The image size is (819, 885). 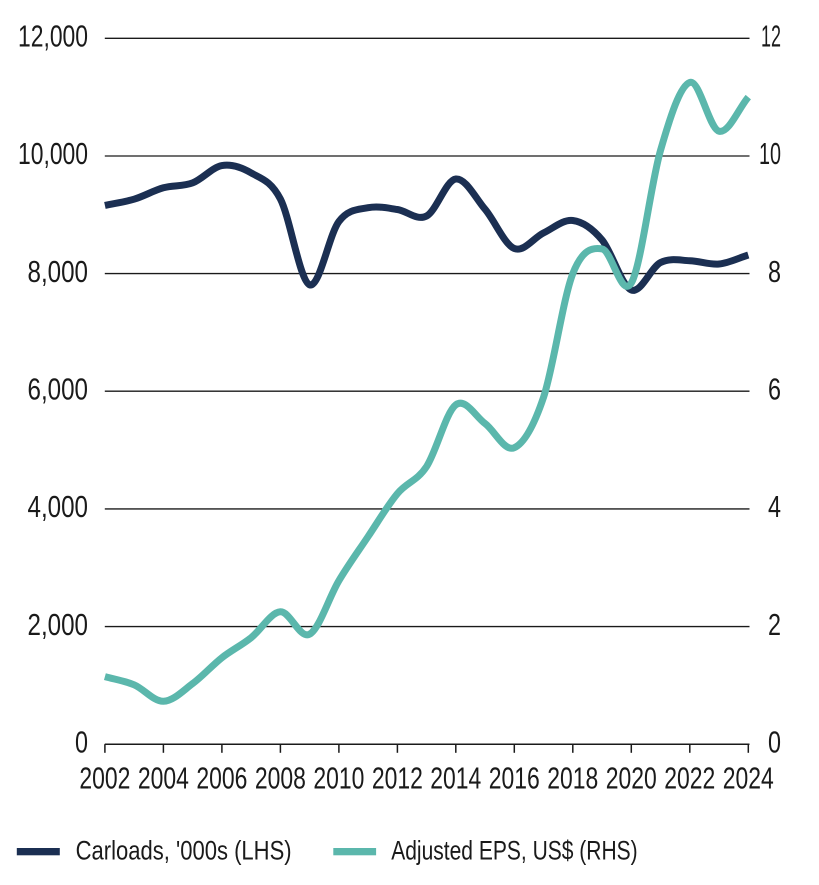 I want to click on svg-text: 2020, so click(x=631, y=779).